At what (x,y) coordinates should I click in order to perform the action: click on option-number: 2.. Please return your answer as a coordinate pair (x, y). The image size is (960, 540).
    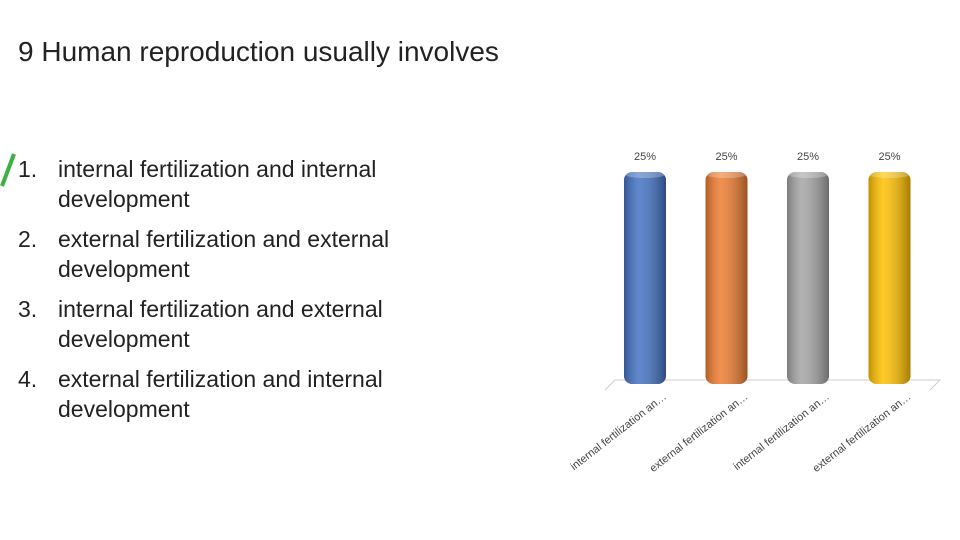
    Looking at the image, I should click on (28, 239).